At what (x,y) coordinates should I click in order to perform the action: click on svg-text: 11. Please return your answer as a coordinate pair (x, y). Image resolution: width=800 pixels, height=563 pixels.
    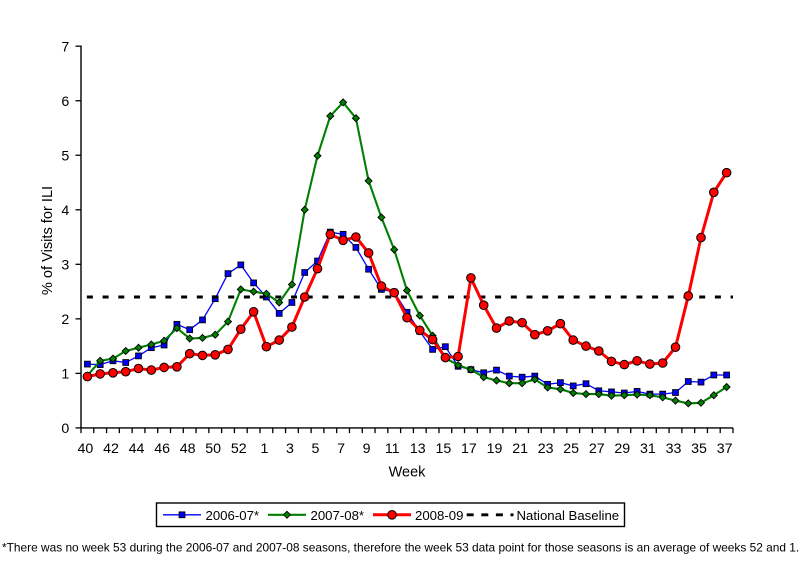
    Looking at the image, I should click on (392, 449).